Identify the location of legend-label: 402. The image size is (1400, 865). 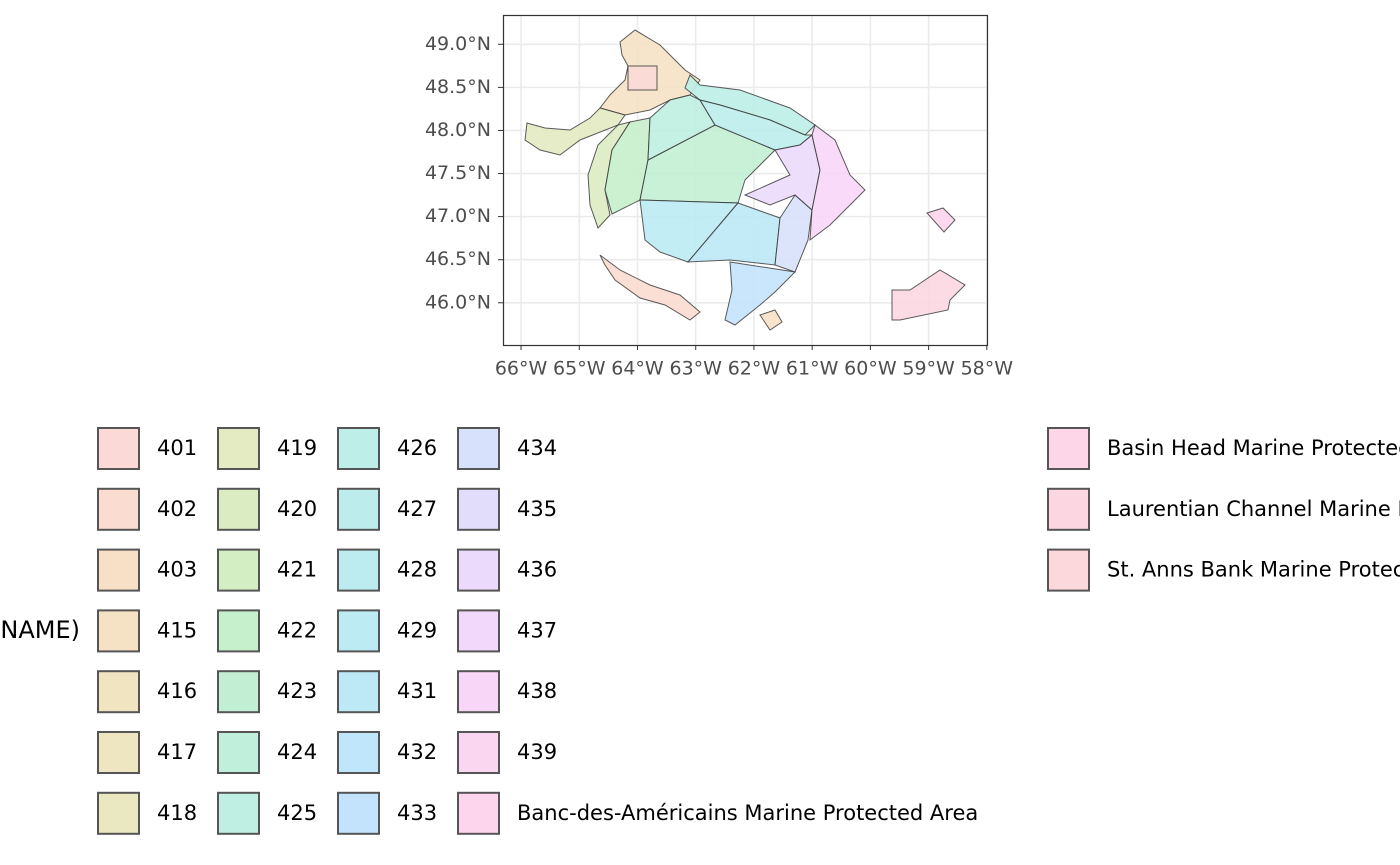
(177, 509).